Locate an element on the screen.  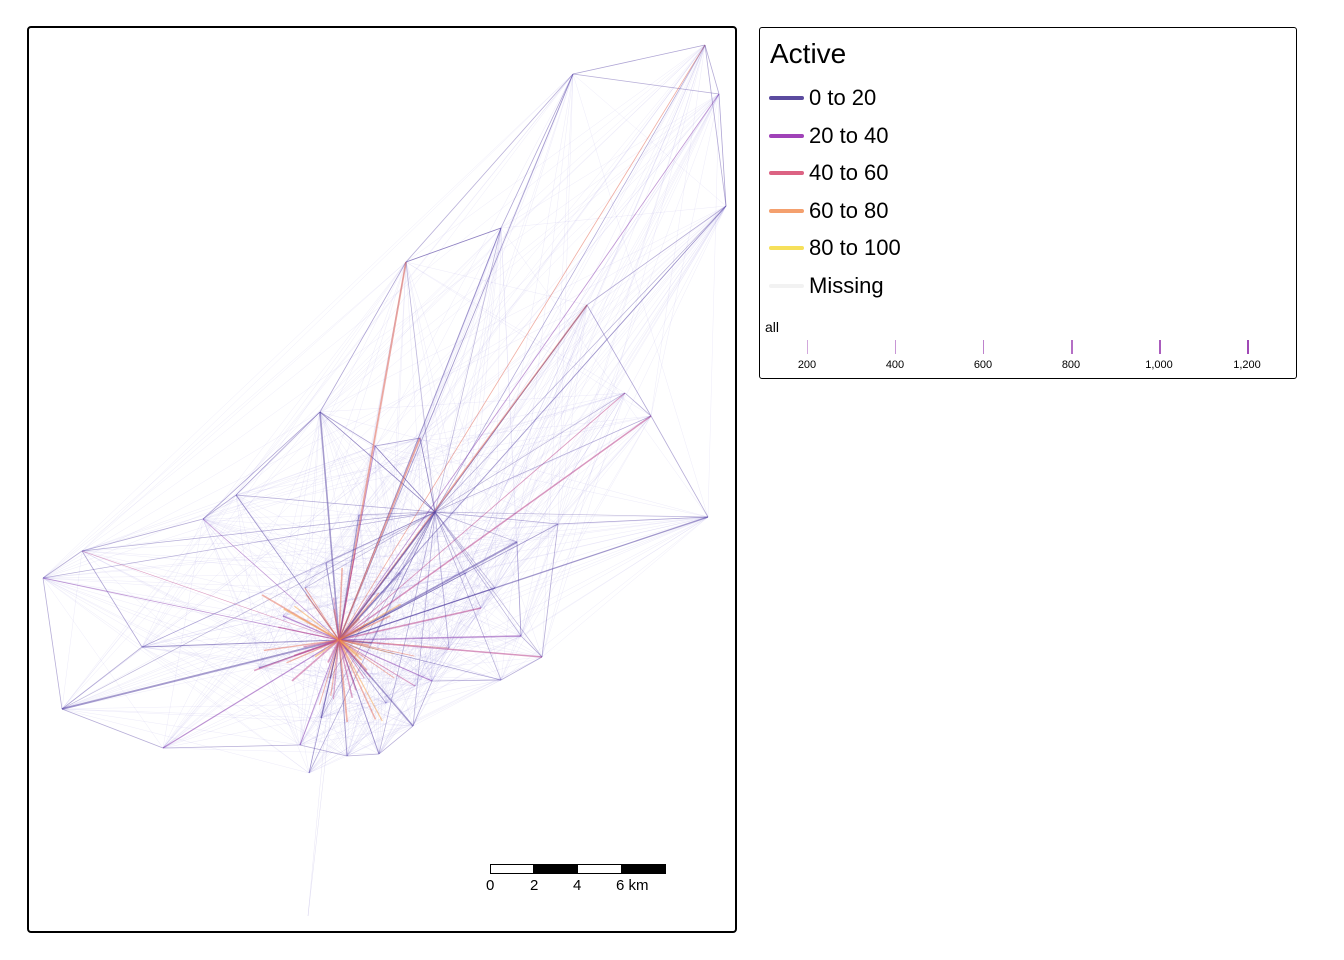
legend-item: Missing is located at coordinates (826, 286).